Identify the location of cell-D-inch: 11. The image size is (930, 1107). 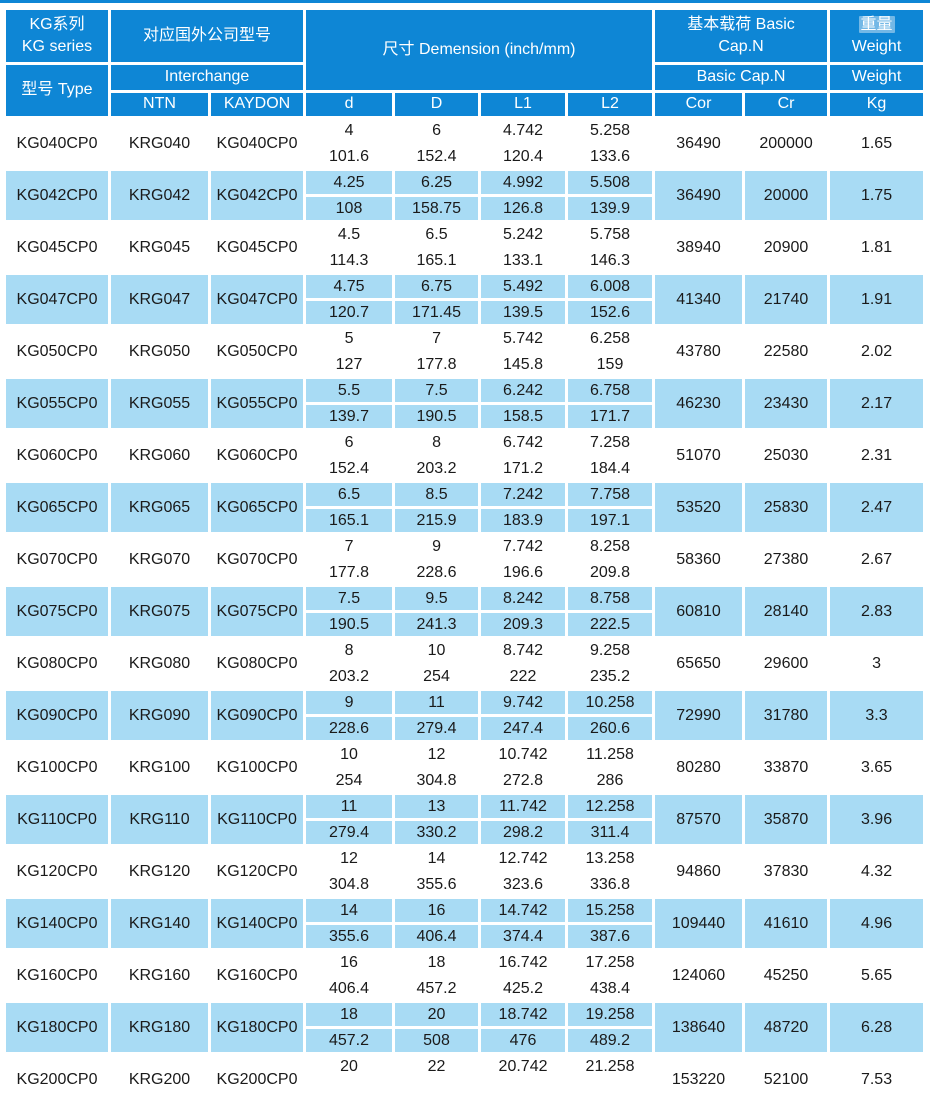
(437, 702).